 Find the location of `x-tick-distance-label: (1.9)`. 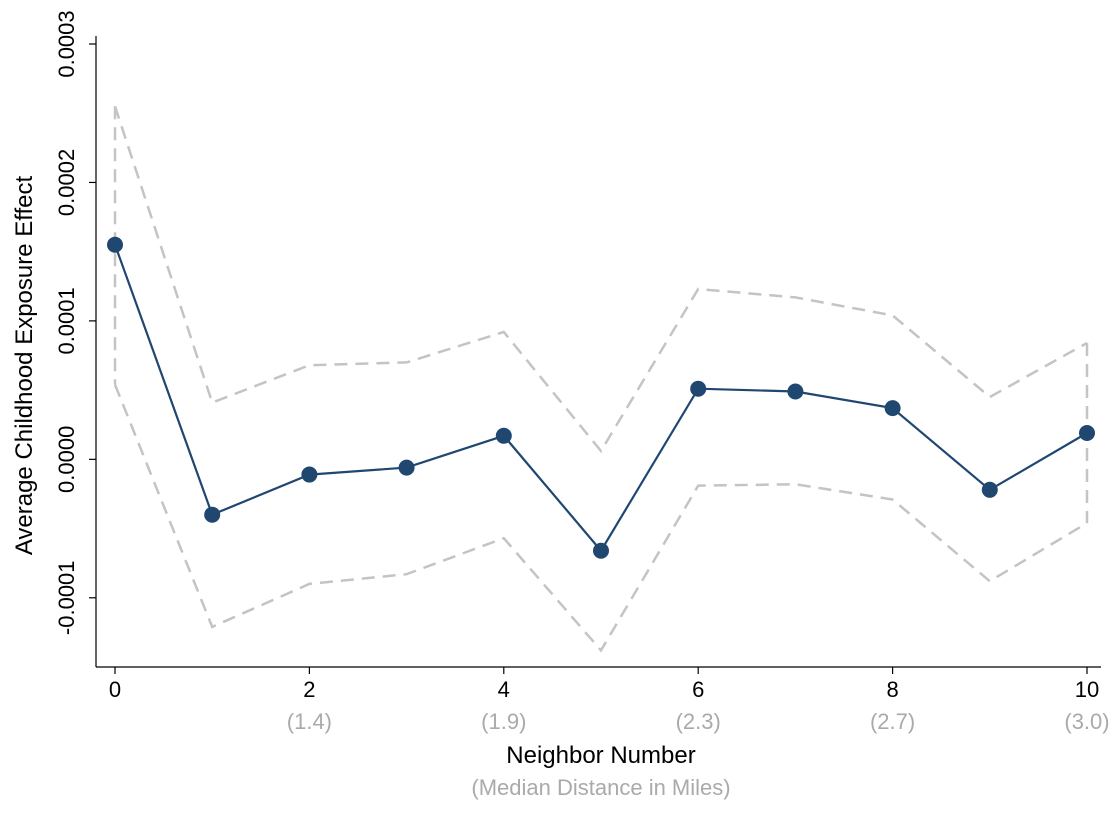

x-tick-distance-label: (1.9) is located at coordinates (503, 721).